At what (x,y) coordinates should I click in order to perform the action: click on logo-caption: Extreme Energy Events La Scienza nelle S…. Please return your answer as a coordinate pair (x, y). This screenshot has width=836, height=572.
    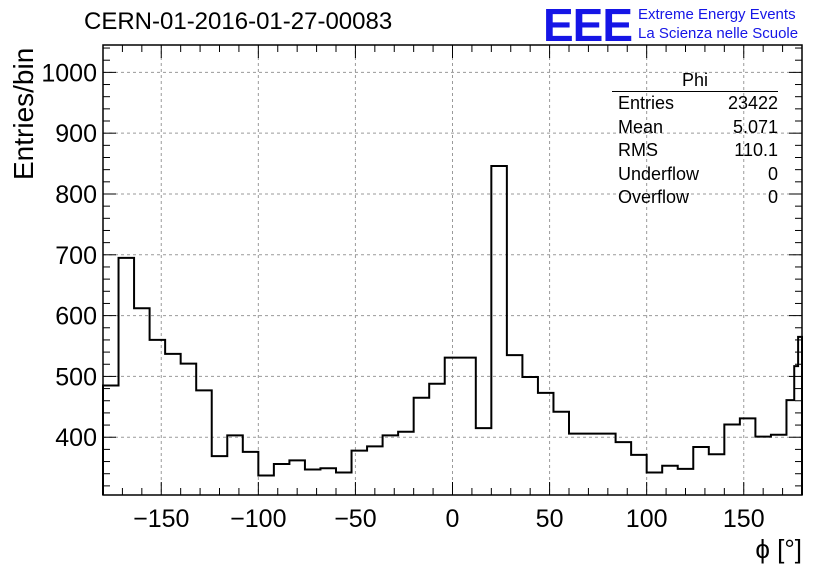
    Looking at the image, I should click on (718, 24).